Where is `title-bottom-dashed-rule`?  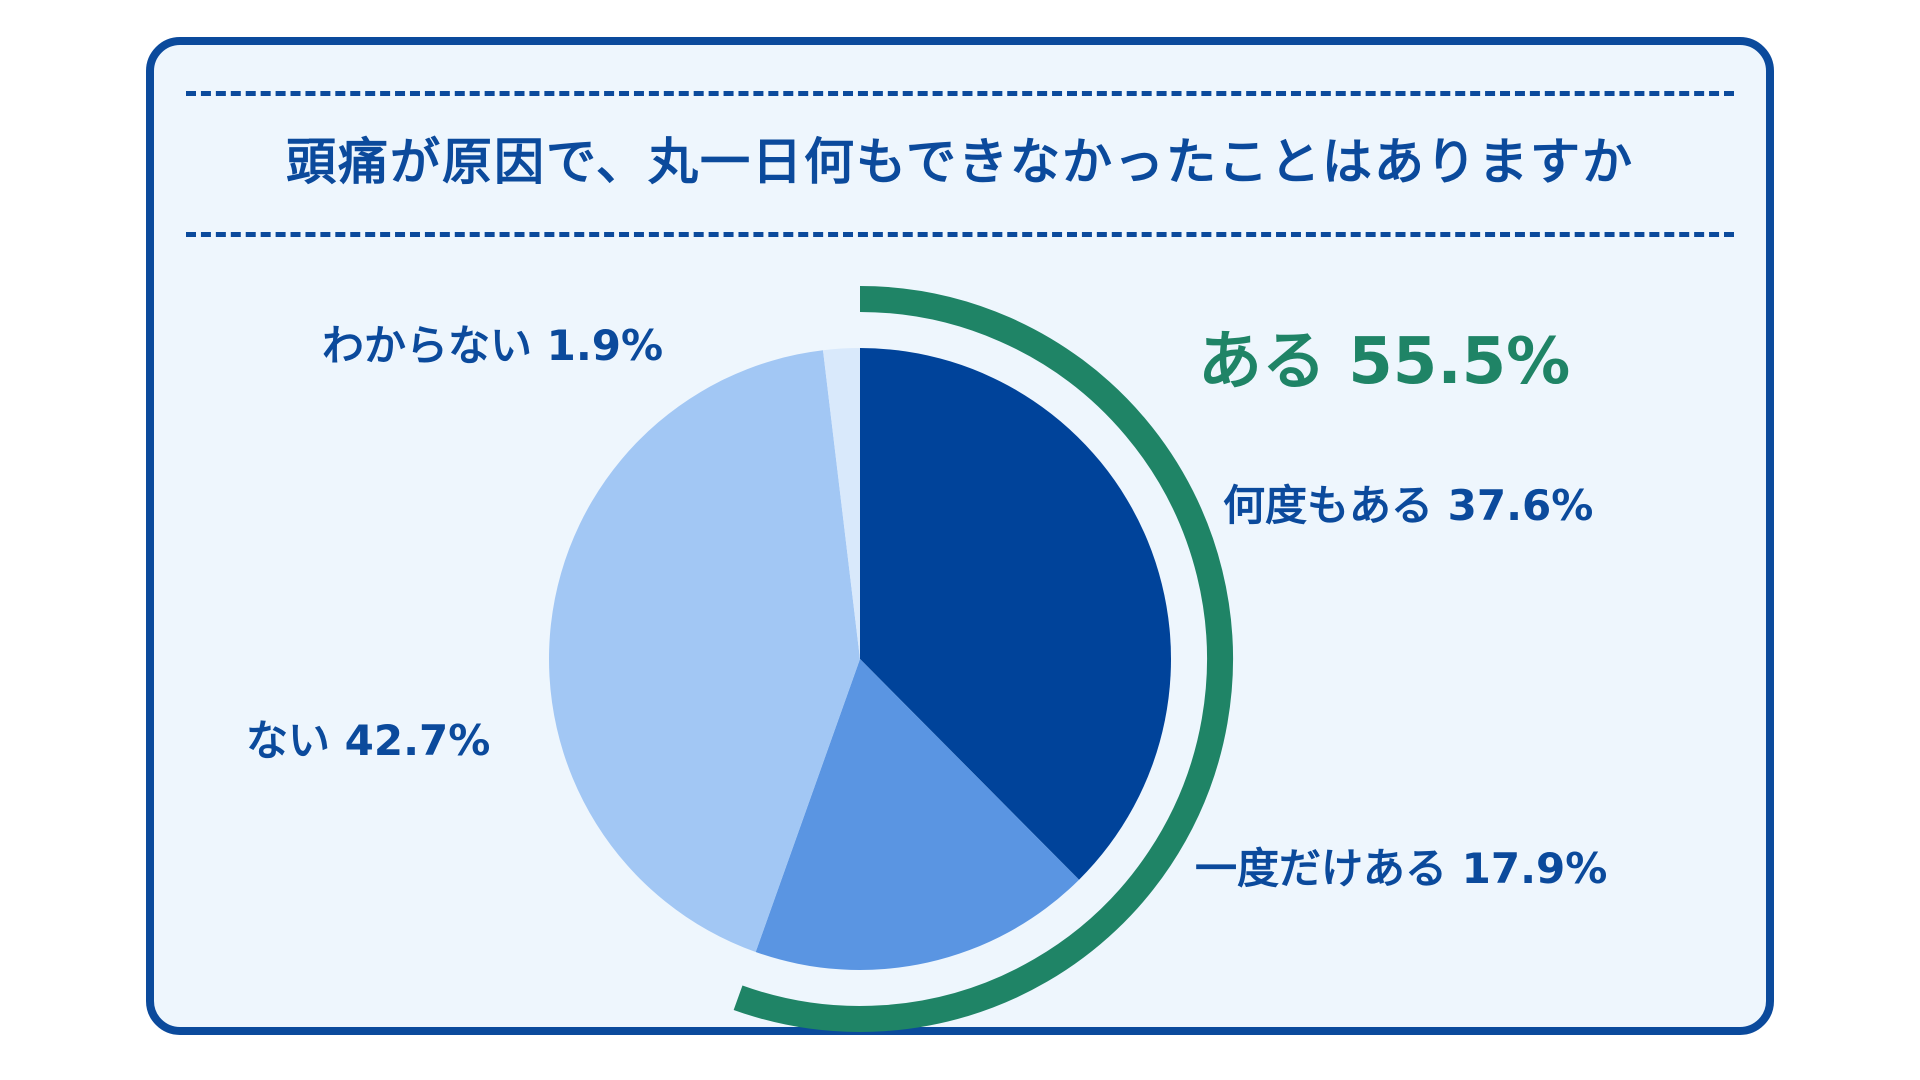 title-bottom-dashed-rule is located at coordinates (960, 234).